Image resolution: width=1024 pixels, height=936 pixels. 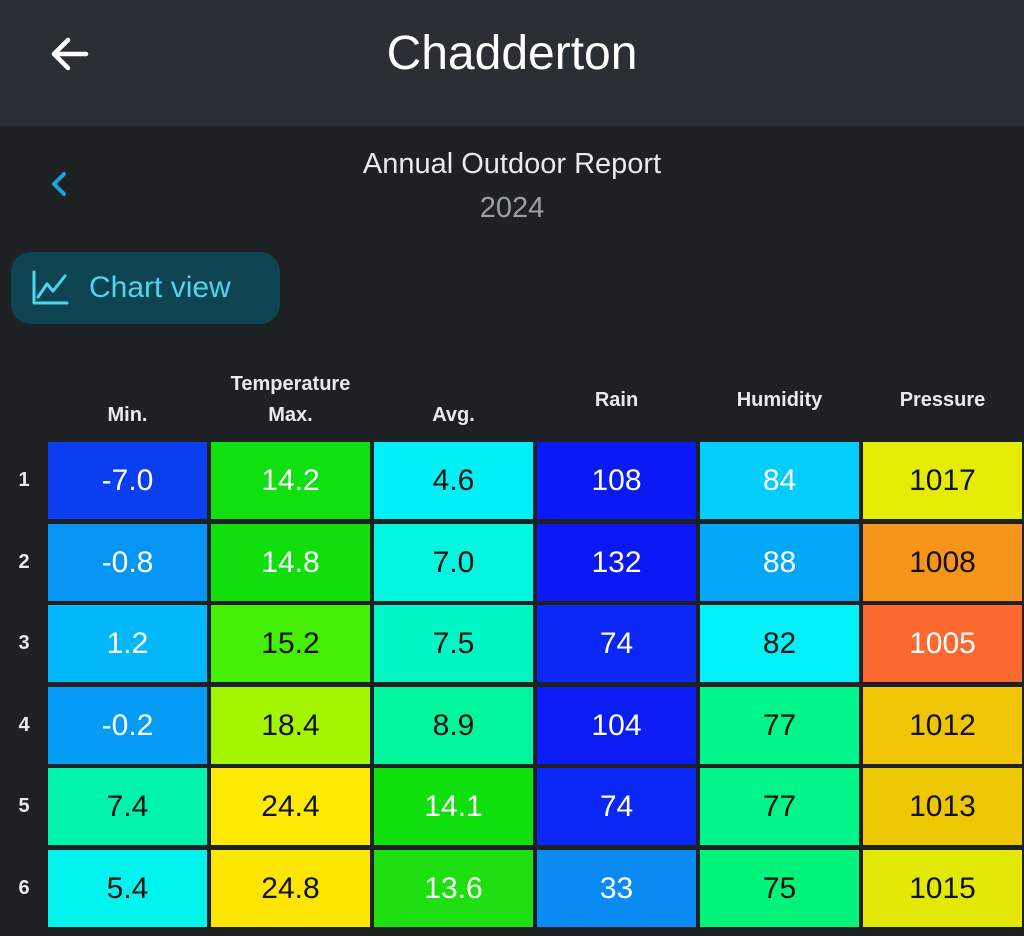 I want to click on app-bar: Chadderton, so click(x=512, y=63).